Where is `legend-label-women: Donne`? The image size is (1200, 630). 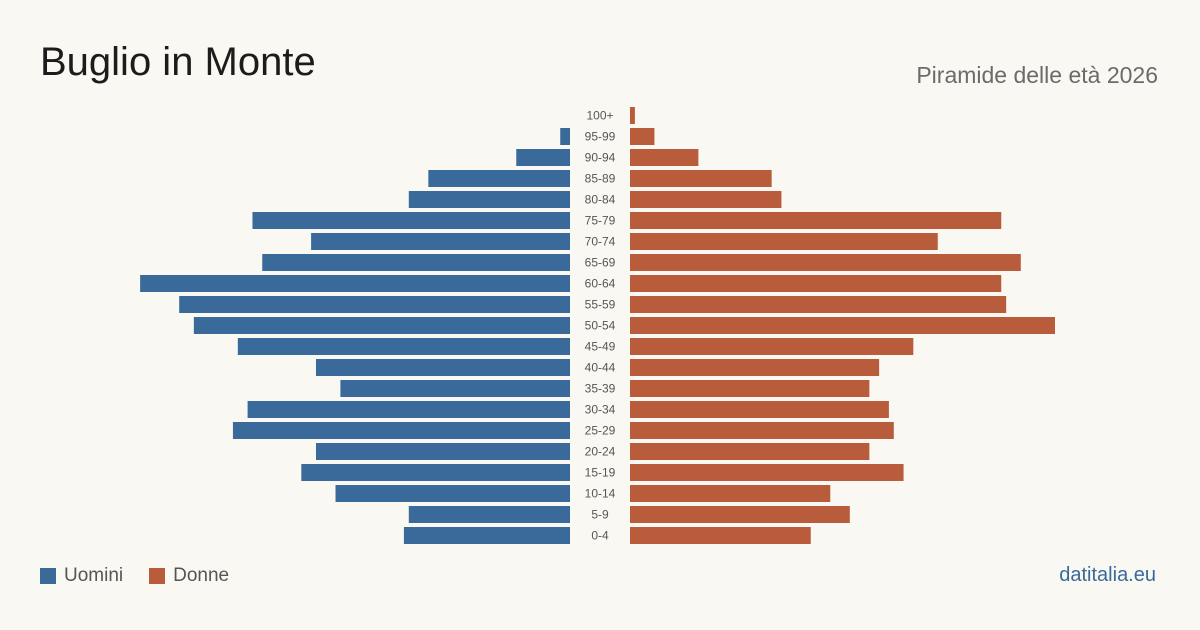 legend-label-women: Donne is located at coordinates (201, 575).